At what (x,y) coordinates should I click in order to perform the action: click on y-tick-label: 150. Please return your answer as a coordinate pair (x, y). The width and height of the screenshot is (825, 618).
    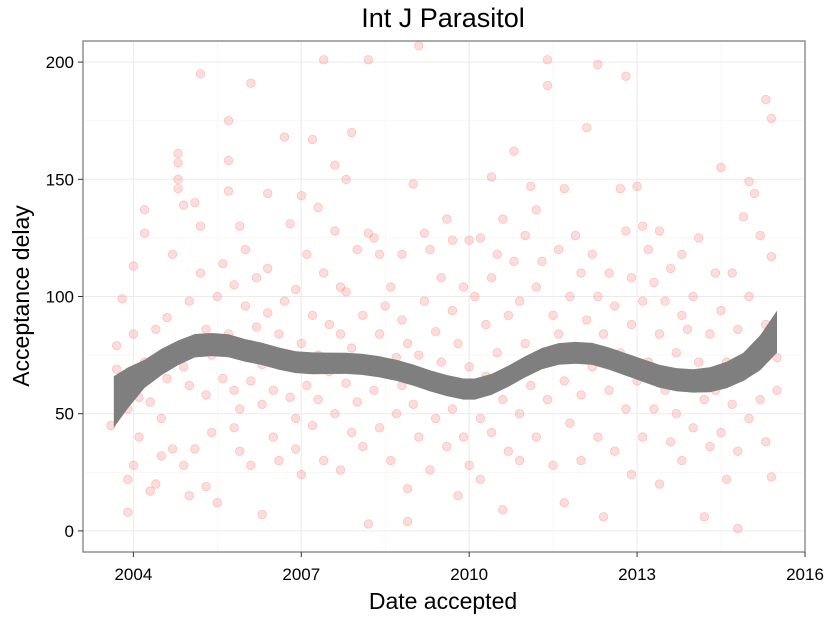
    Looking at the image, I should click on (60, 179).